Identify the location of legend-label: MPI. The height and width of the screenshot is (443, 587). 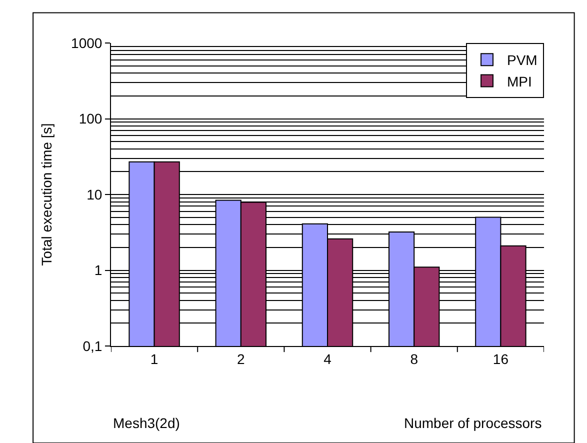
(519, 81).